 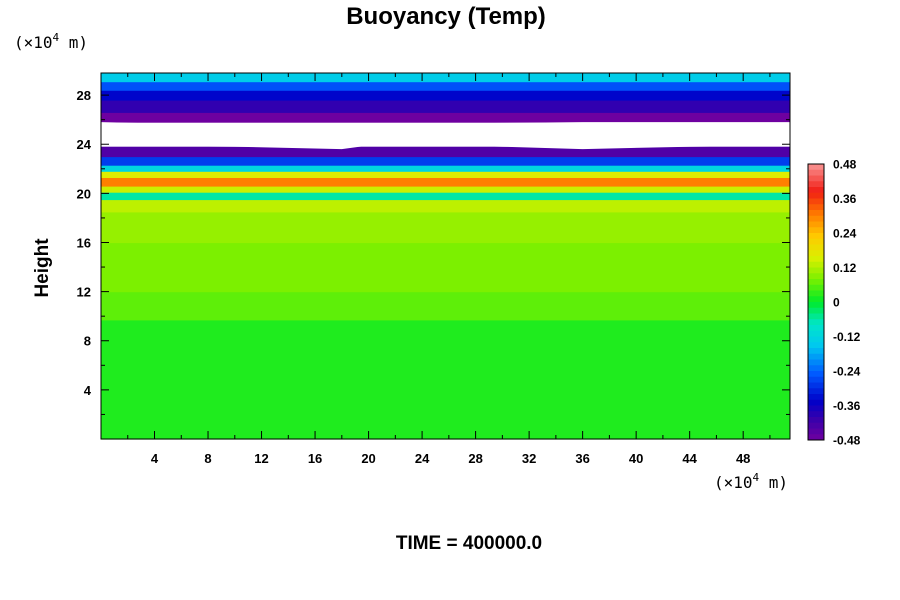 What do you see at coordinates (475, 458) in the screenshot?
I see `x-tick-label: 28` at bounding box center [475, 458].